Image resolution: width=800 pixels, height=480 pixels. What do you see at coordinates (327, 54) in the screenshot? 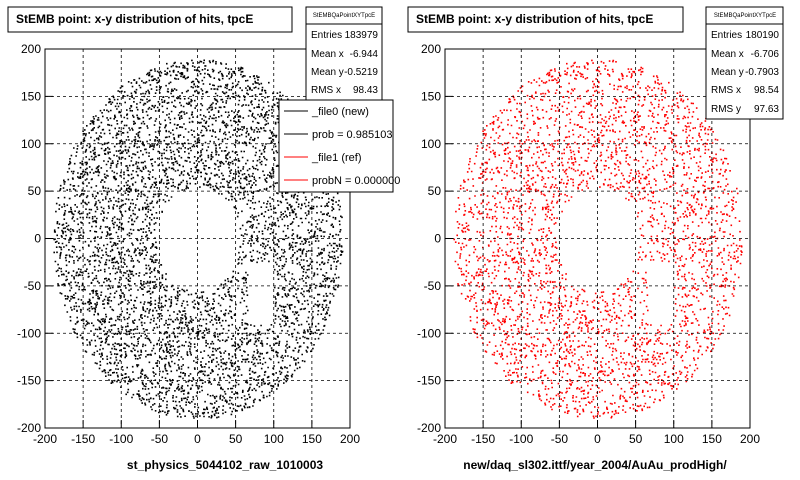
I see `left-stats-label: Mean x` at bounding box center [327, 54].